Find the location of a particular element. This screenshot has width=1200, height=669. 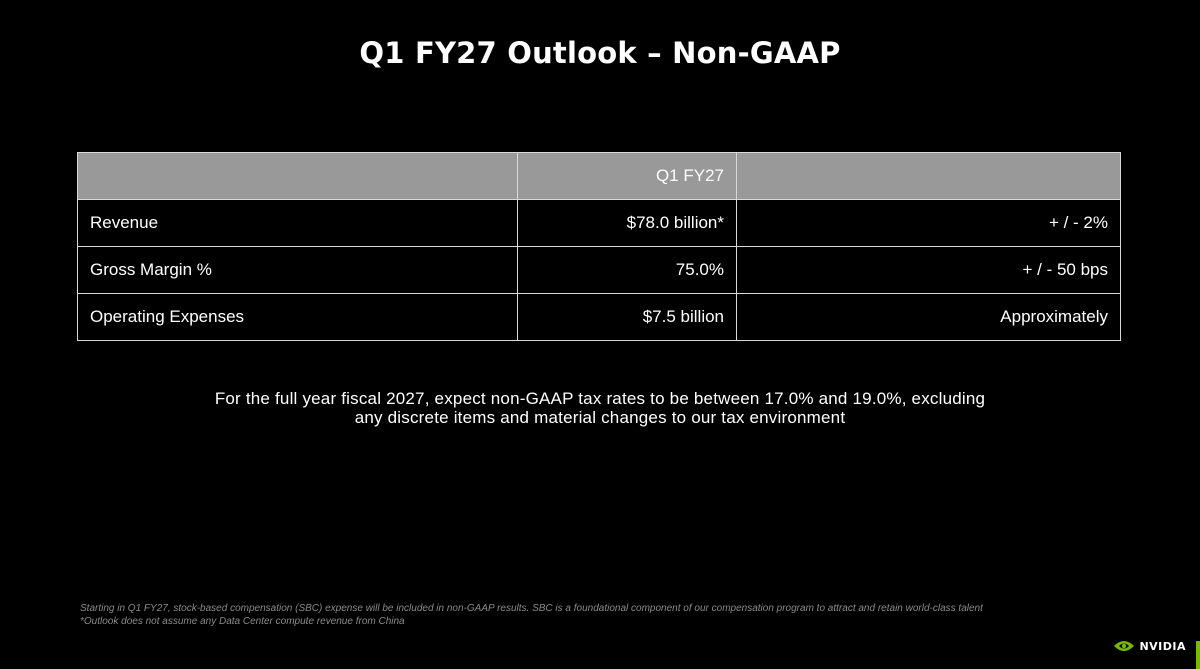

brand-name: NVIDIA is located at coordinates (1162, 646).